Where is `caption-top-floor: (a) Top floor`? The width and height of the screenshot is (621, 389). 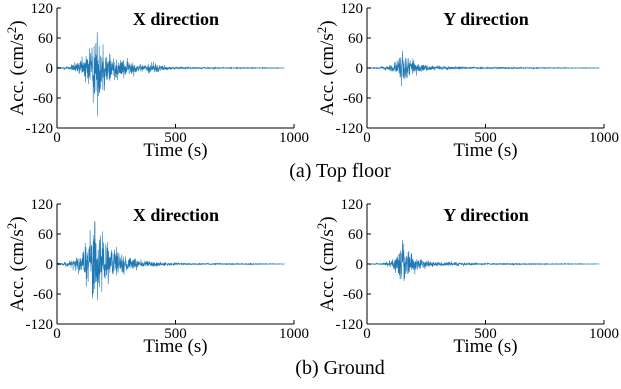
caption-top-floor: (a) Top floor is located at coordinates (340, 171).